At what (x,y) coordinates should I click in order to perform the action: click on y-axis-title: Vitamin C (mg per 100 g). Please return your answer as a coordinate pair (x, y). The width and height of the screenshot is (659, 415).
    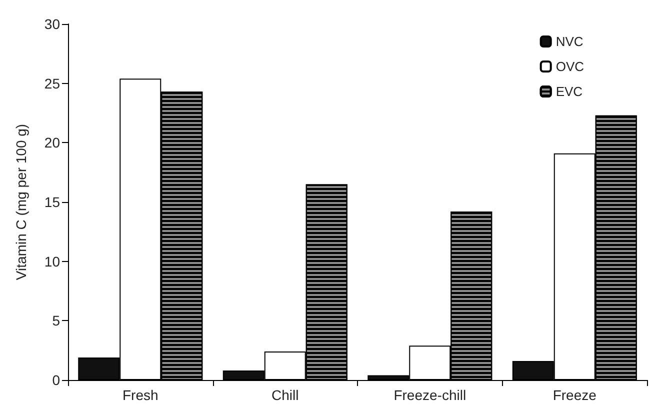
    Looking at the image, I should click on (21, 202).